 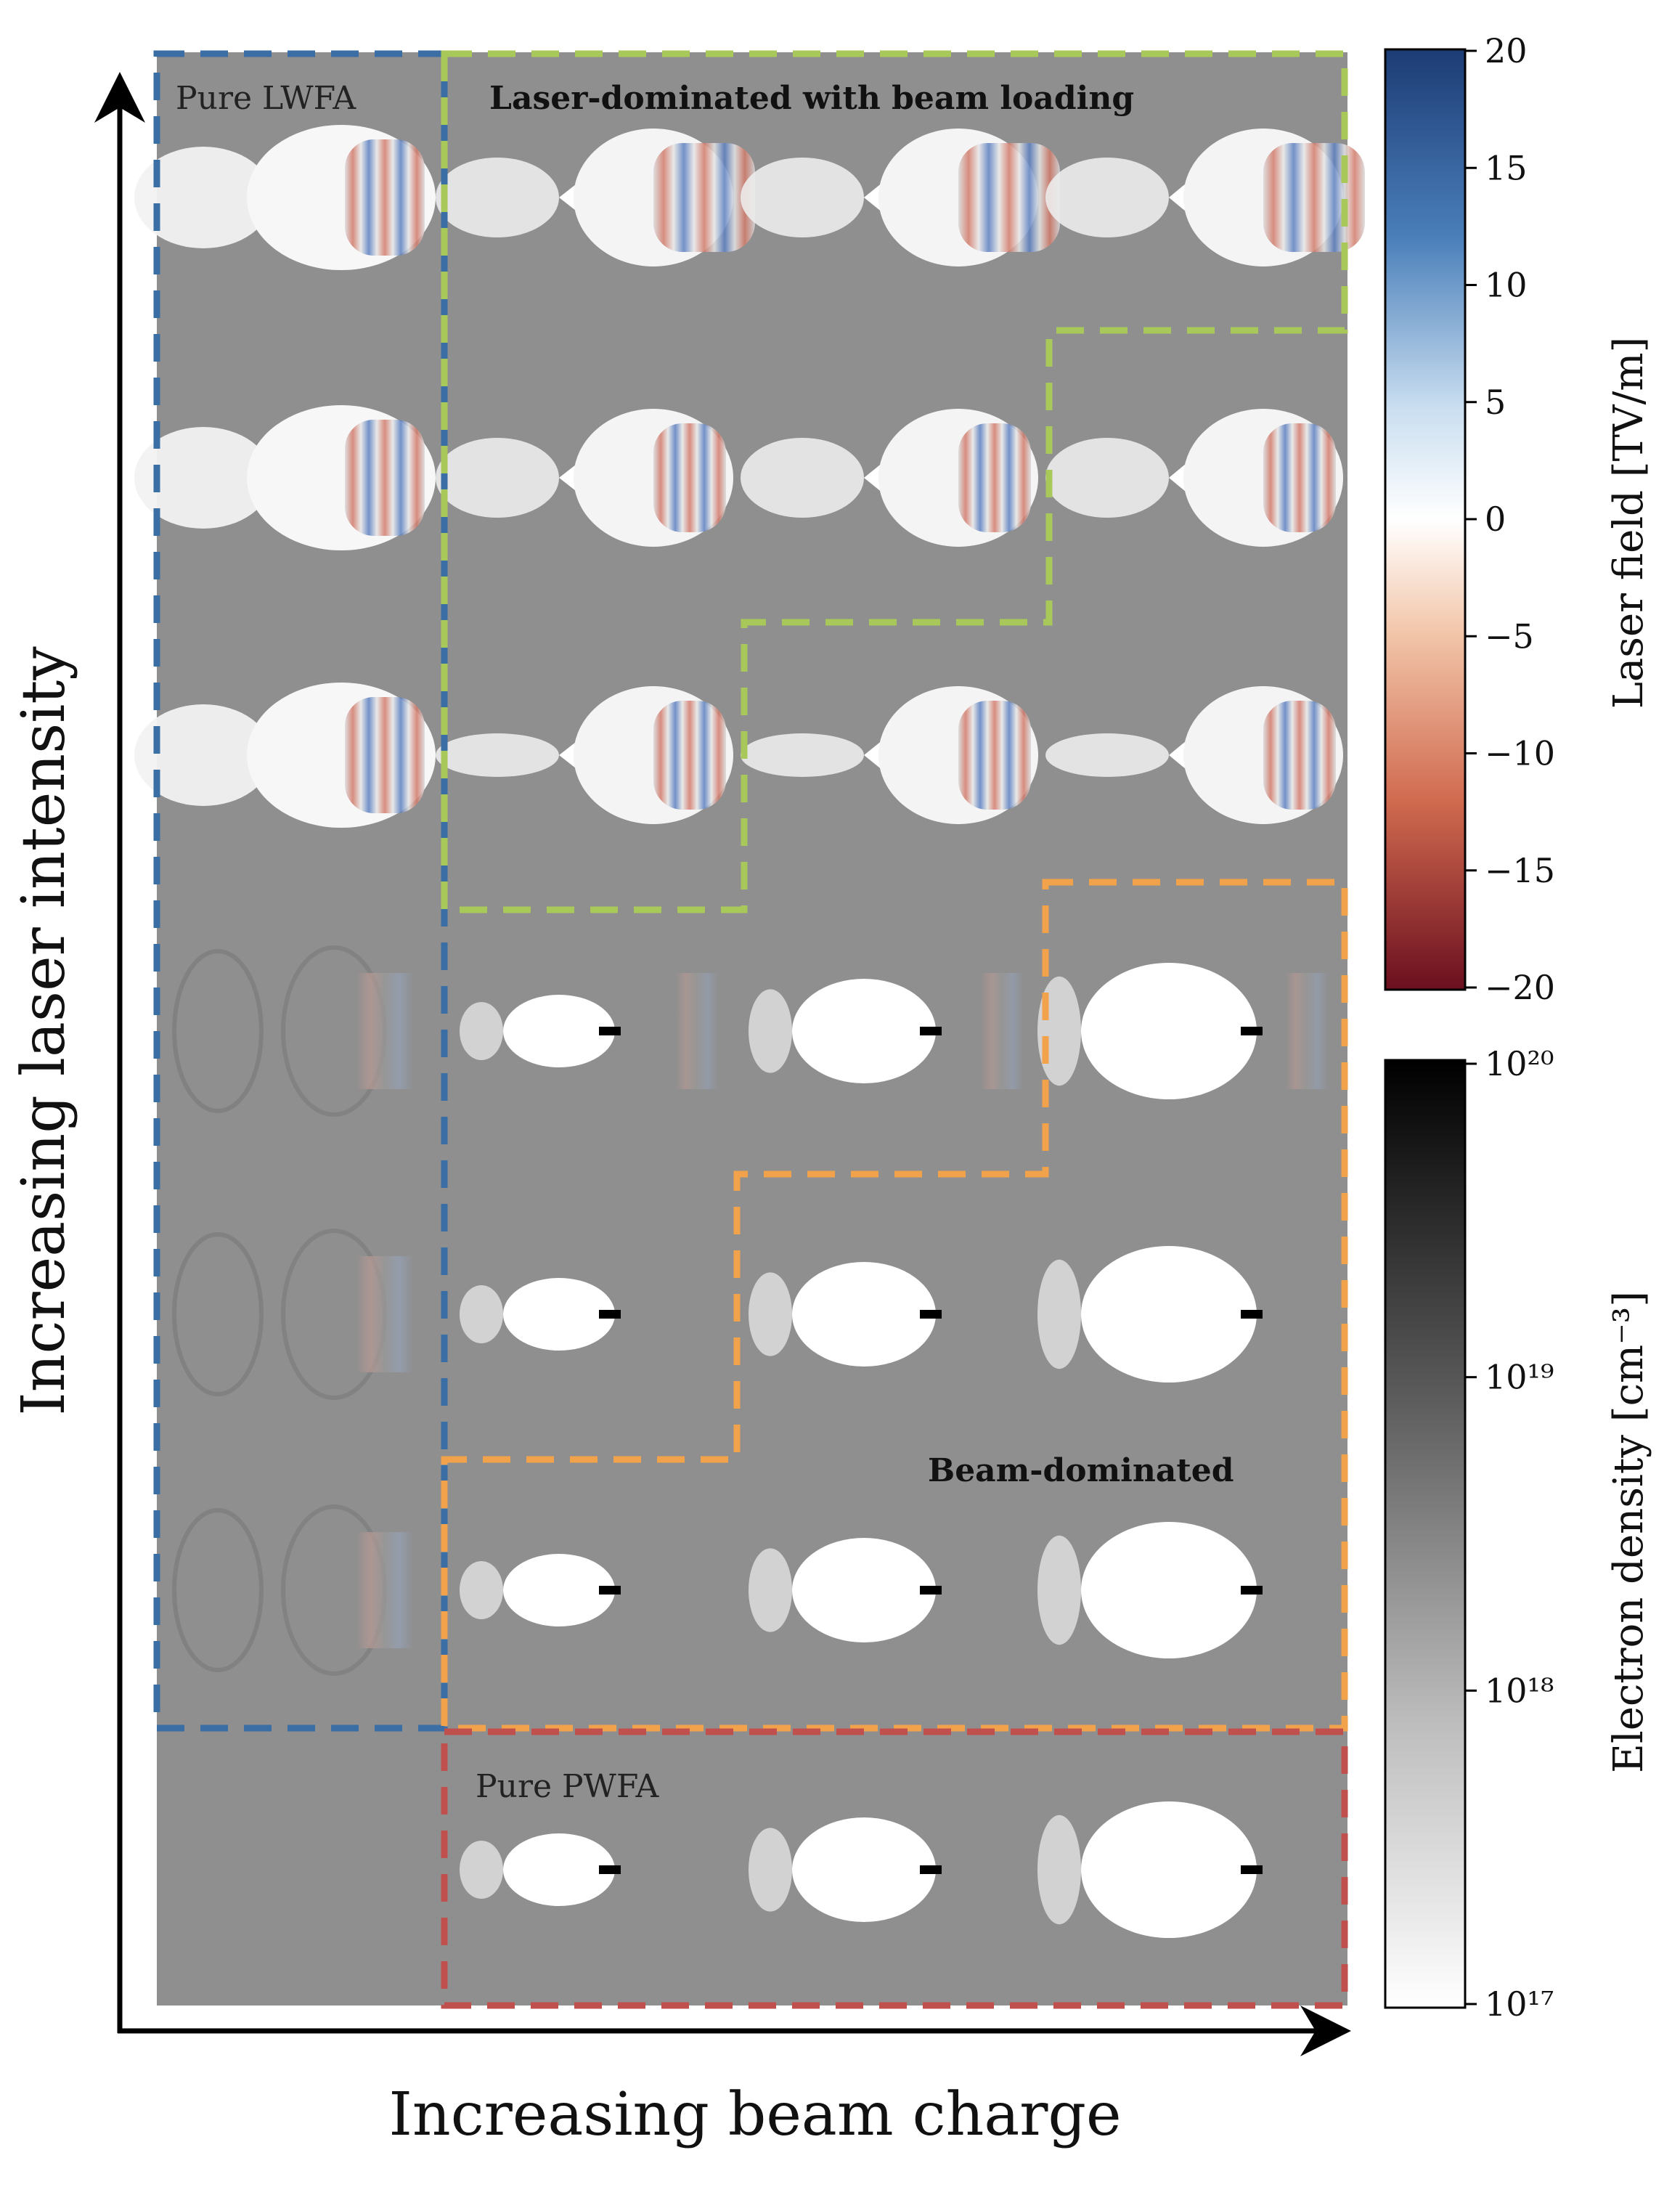 I want to click on colorbar-tick-label: 10²⁰, so click(x=1519, y=1063).